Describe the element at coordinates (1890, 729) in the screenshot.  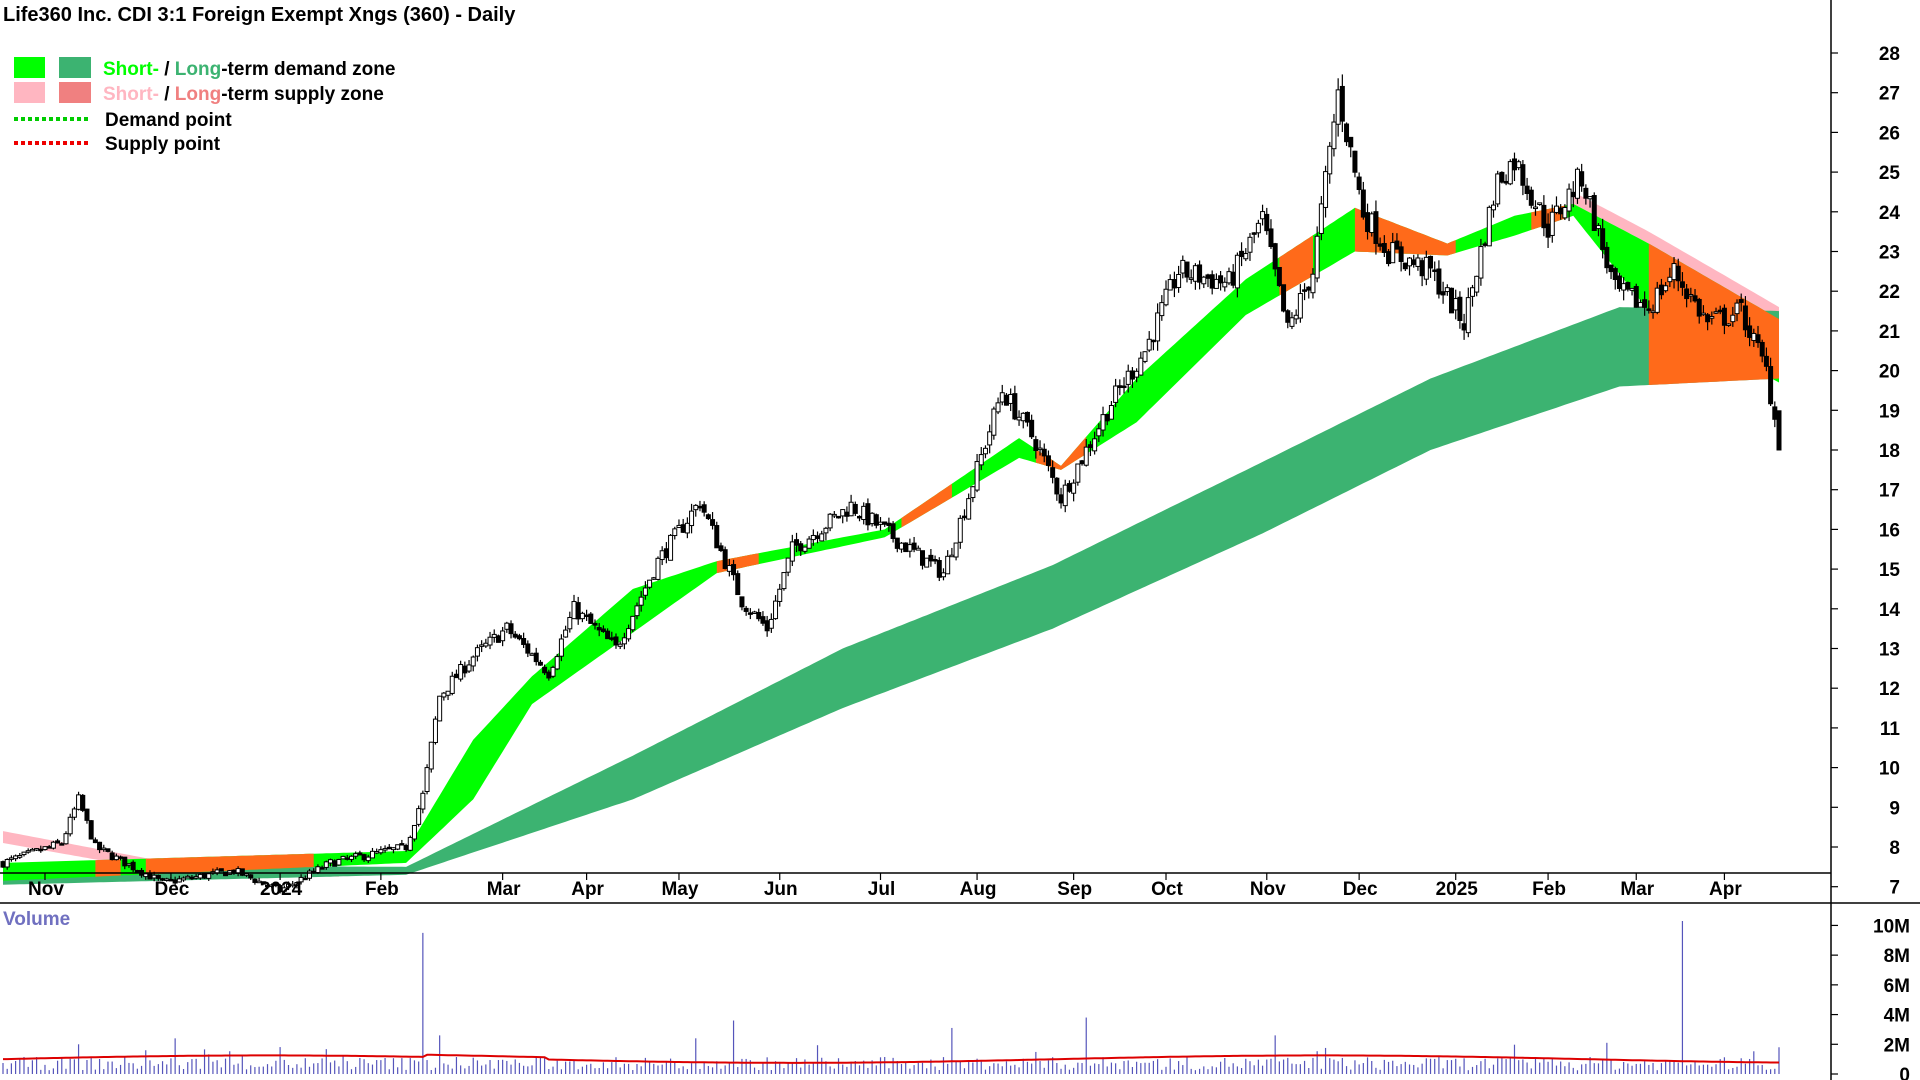
I see `y-tick-label: 11` at that location.